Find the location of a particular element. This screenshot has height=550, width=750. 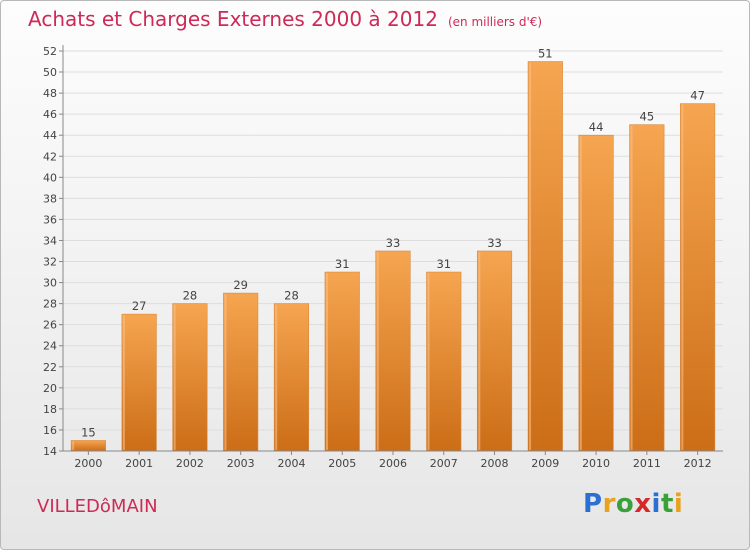

y-tick-label: 48 is located at coordinates (50, 93).